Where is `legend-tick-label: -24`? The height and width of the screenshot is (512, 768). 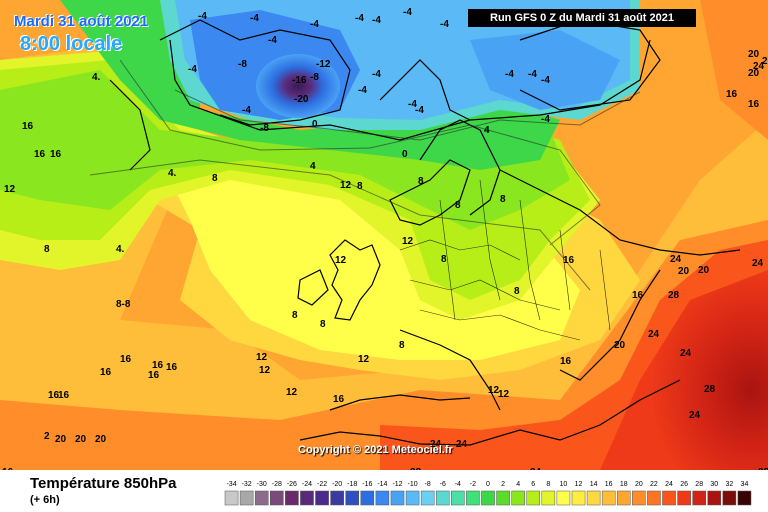
legend-tick-label: -24 is located at coordinates (307, 484).